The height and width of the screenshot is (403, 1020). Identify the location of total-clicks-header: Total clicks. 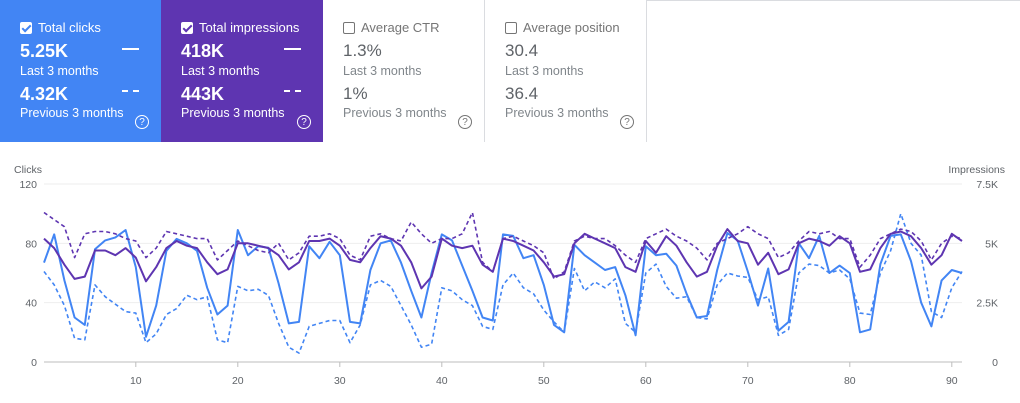
(60, 27).